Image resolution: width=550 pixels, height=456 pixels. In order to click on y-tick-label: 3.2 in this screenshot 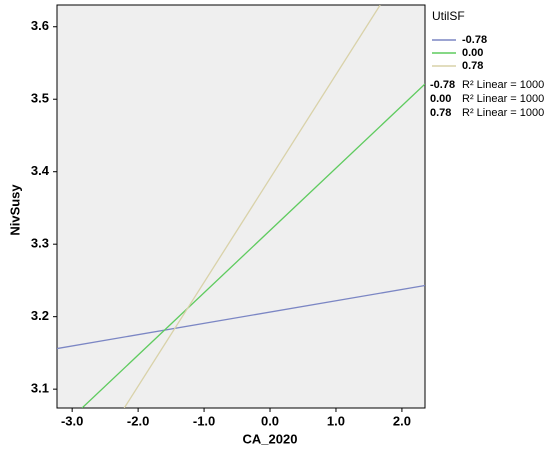, I will do `click(40, 315)`.